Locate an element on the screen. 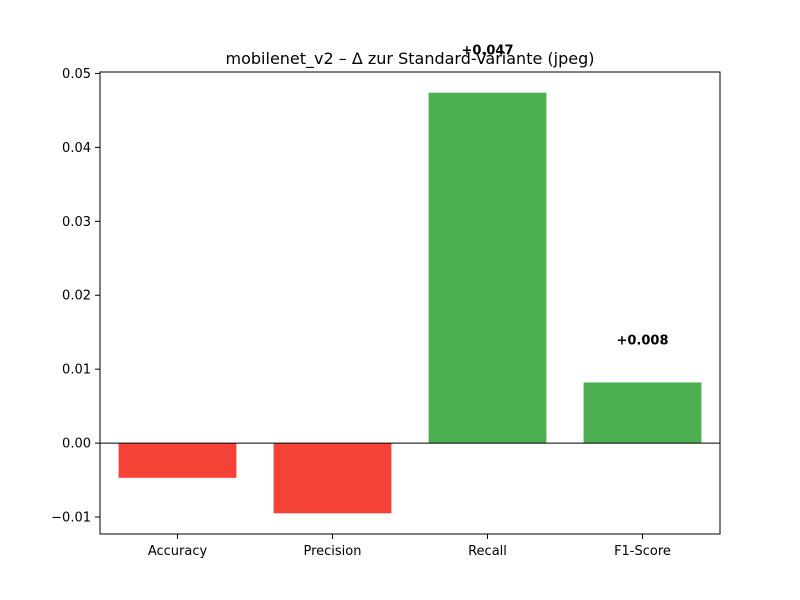 This screenshot has height=600, width=800. y-tick-label: 0.02 is located at coordinates (76, 296).